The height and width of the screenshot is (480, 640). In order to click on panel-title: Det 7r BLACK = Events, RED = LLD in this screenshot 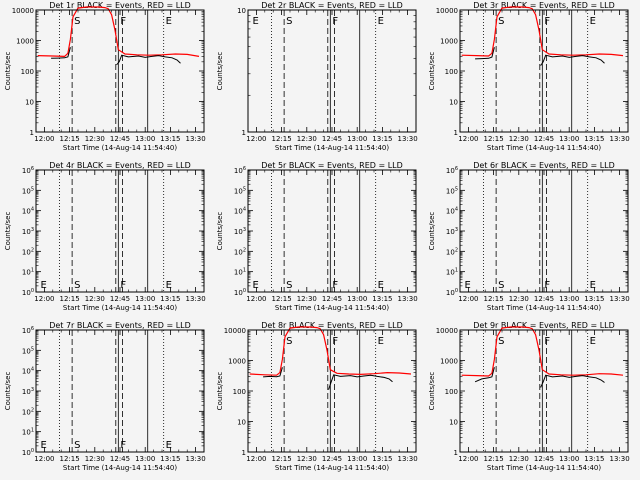, I will do `click(120, 325)`.